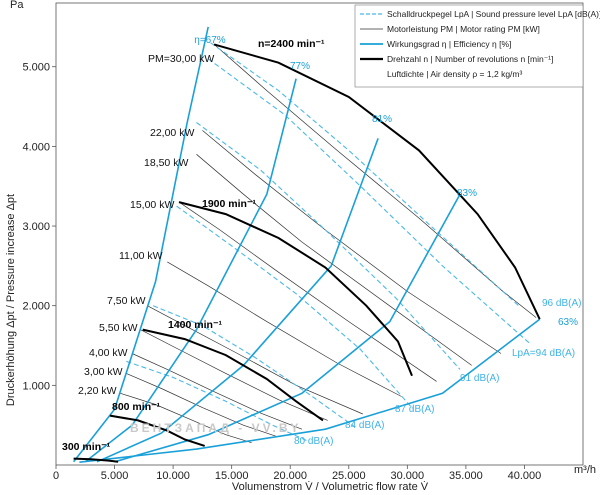  What do you see at coordinates (349, 476) in the screenshot?
I see `x-tick-label: 25.000` at bounding box center [349, 476].